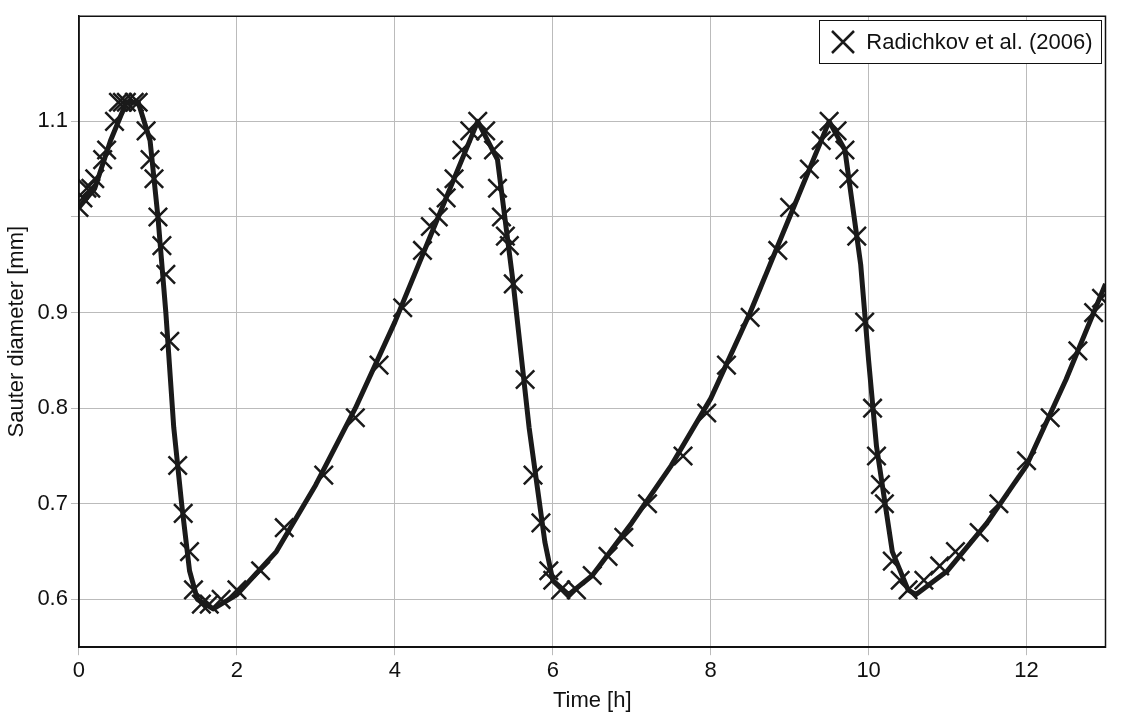 This screenshot has width=1121, height=714. Describe the element at coordinates (52, 120) in the screenshot. I see `y-tick-label: 1.1` at that location.